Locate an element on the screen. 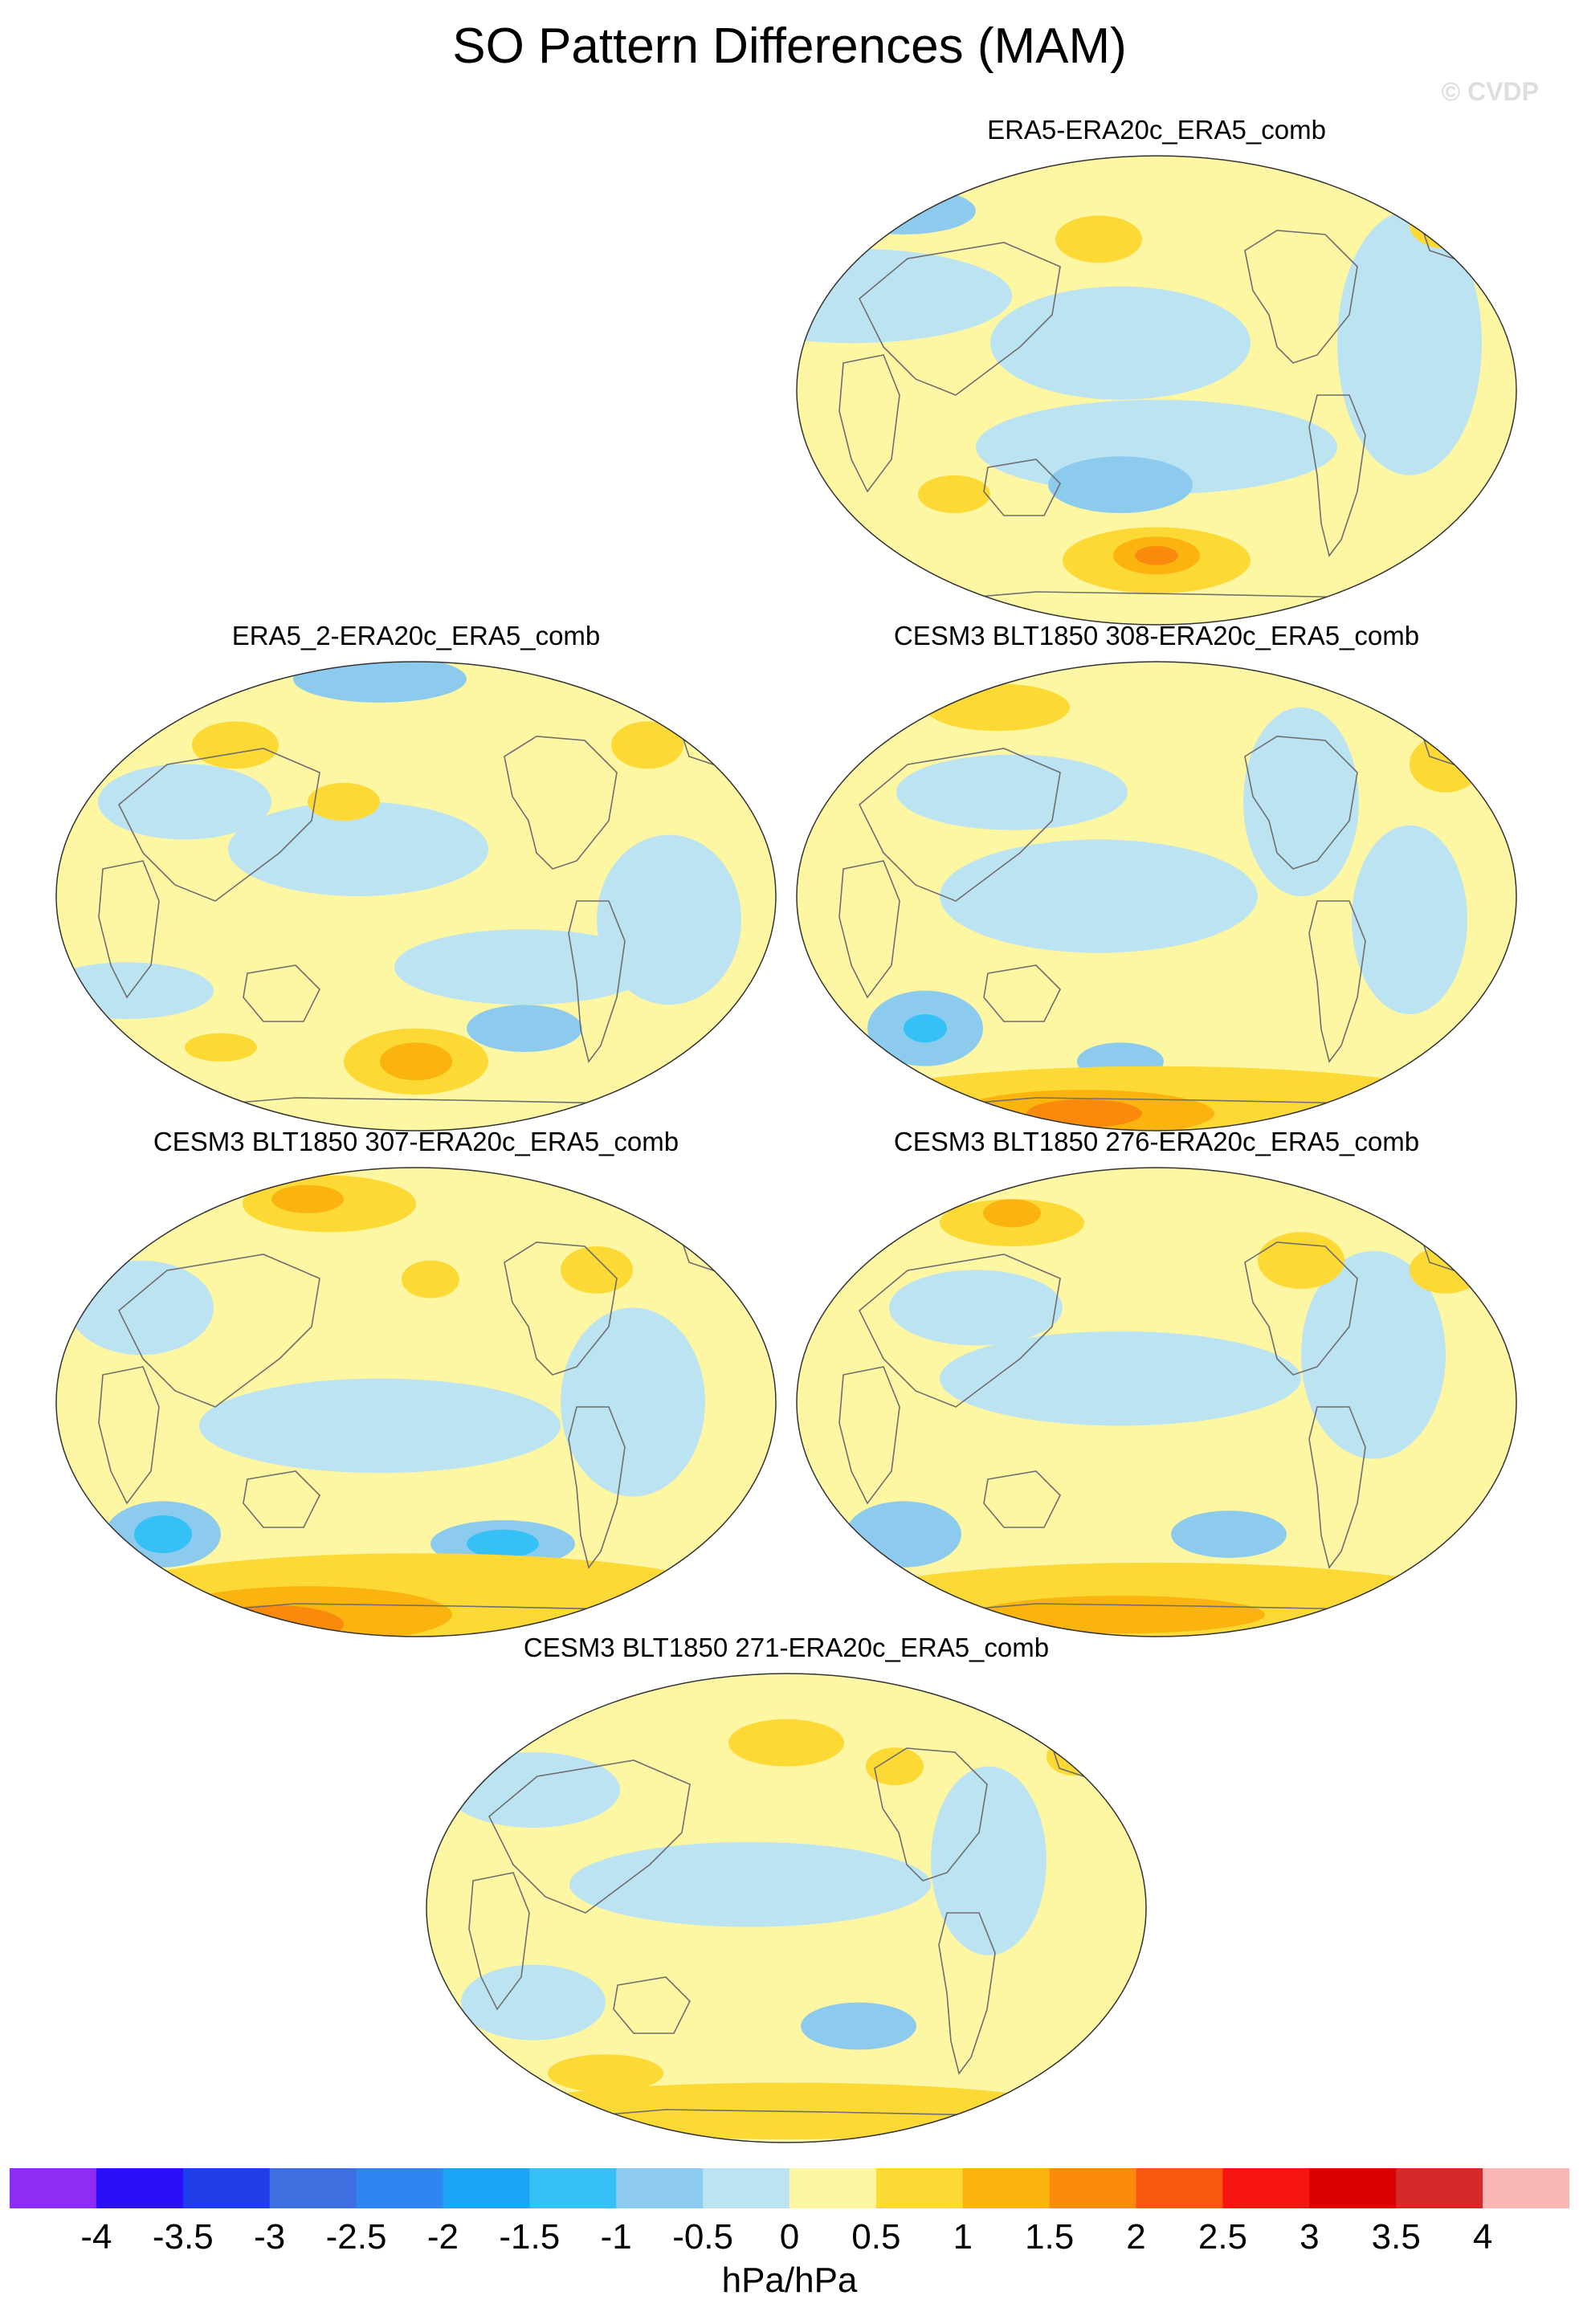 This screenshot has width=1579, height=2324. panel-title: CESM3 BLT1850 308-ERA20c_ERA5_comb is located at coordinates (1156, 636).